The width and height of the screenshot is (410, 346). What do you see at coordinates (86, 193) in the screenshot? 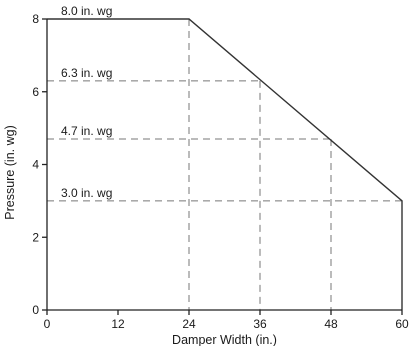
I see `ref-label-3: 3.0 in. wg` at bounding box center [86, 193].